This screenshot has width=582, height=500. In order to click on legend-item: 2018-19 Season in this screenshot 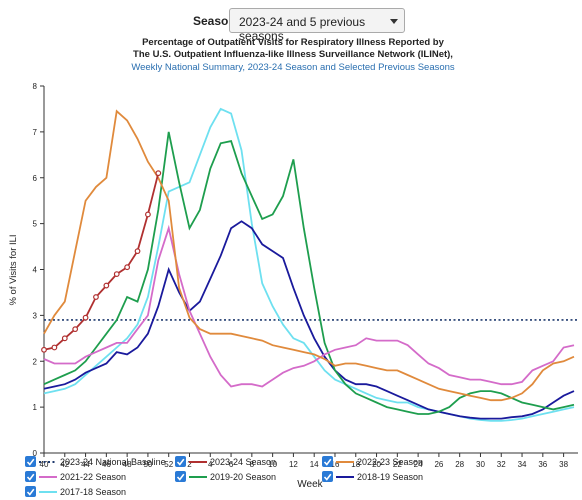, I will do `click(372, 476)`.